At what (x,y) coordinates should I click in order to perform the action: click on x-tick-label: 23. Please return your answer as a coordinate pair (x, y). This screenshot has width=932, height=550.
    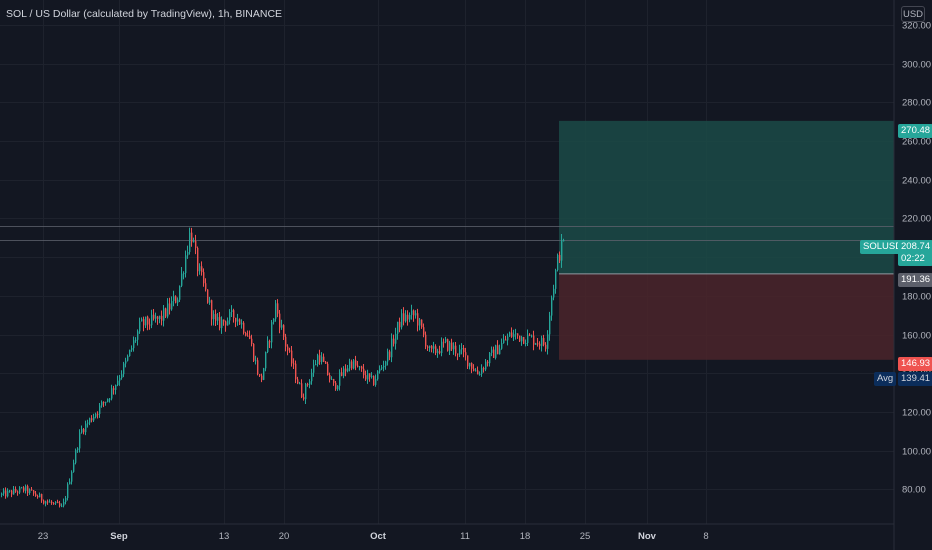
    Looking at the image, I should click on (43, 536).